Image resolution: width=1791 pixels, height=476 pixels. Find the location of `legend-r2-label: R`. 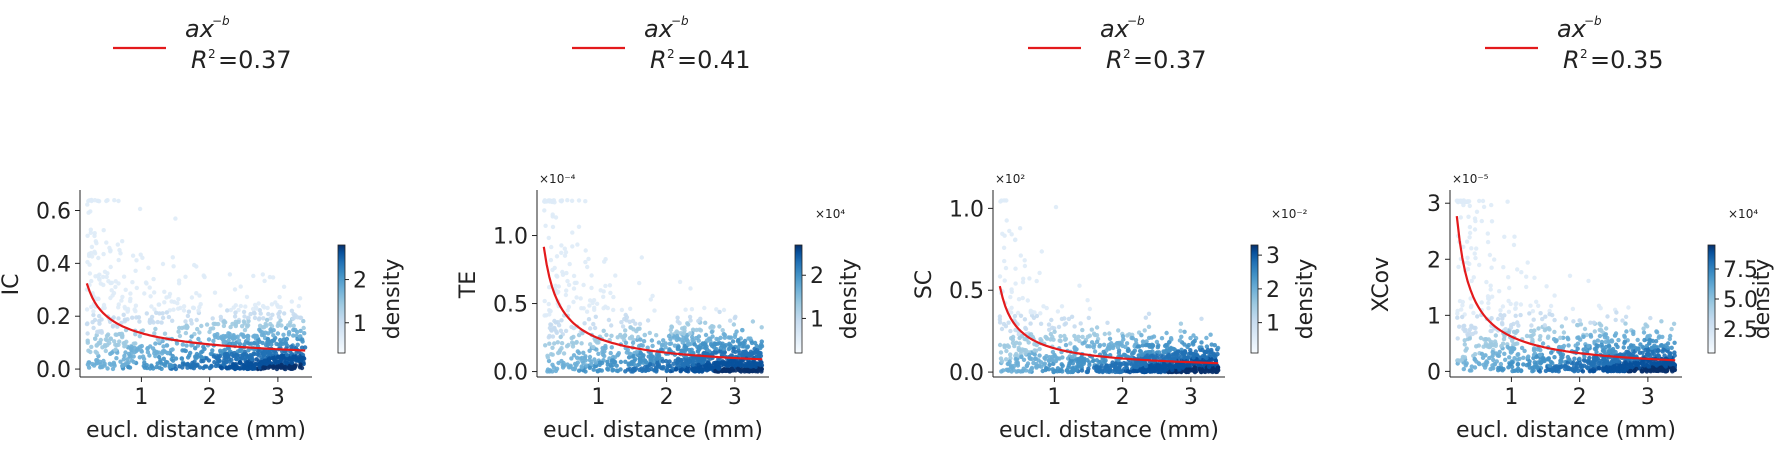

legend-r2-label: R is located at coordinates (1571, 60).